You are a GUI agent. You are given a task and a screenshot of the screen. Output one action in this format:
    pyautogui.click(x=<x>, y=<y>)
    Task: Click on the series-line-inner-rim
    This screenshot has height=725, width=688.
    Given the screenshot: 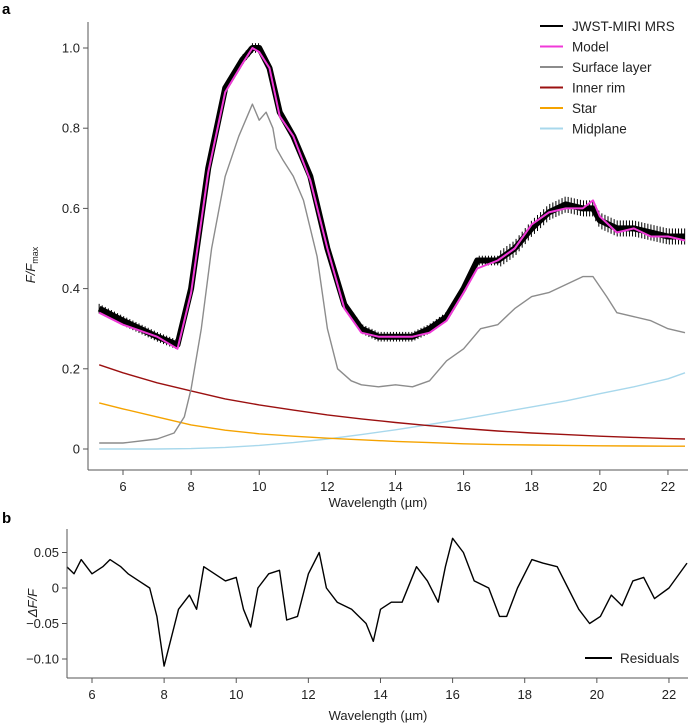 What is the action you would take?
    pyautogui.click(x=392, y=402)
    